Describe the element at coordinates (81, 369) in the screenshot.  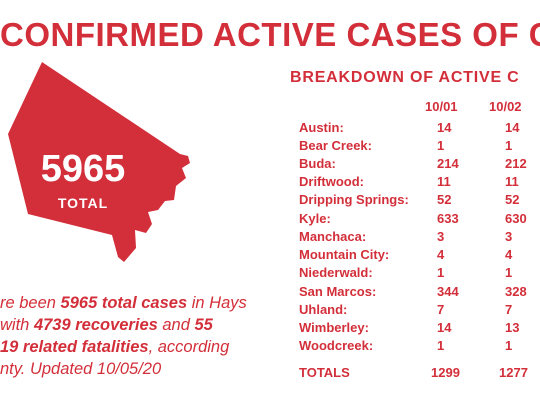
I see `summary-line-4: nty. Updated 10/05/20` at that location.